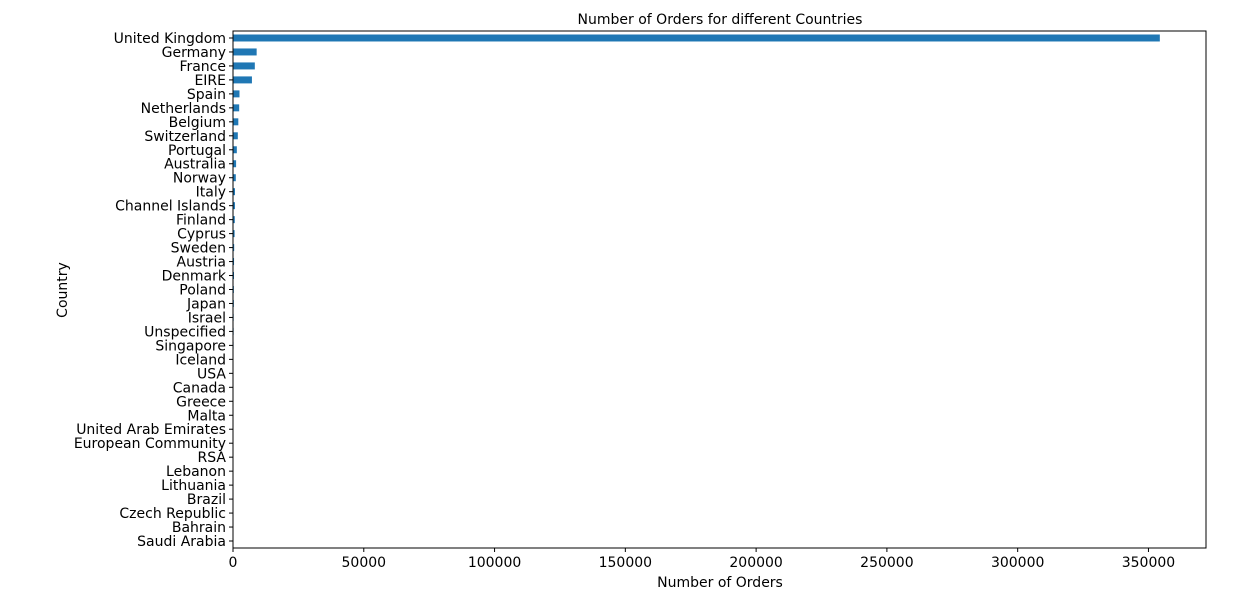  I want to click on bar-cyprus, so click(234, 234).